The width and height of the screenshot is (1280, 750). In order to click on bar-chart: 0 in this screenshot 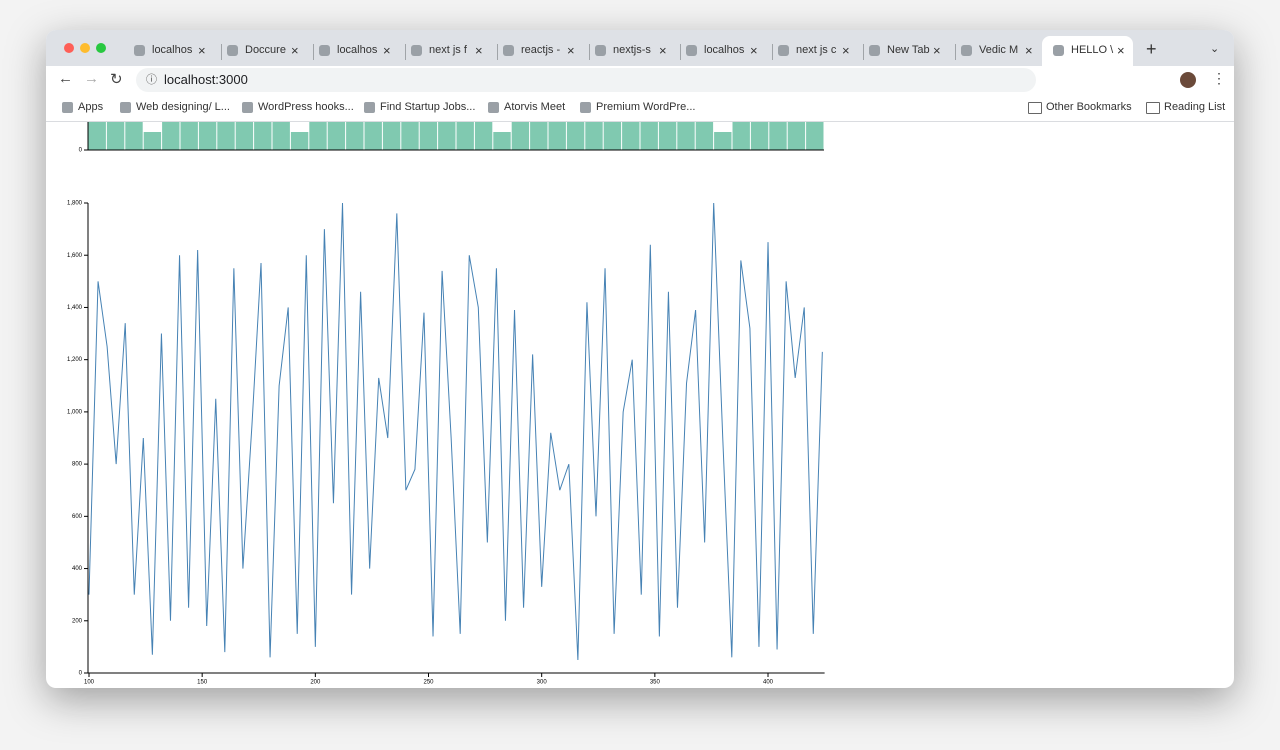, I will do `click(451, 138)`.